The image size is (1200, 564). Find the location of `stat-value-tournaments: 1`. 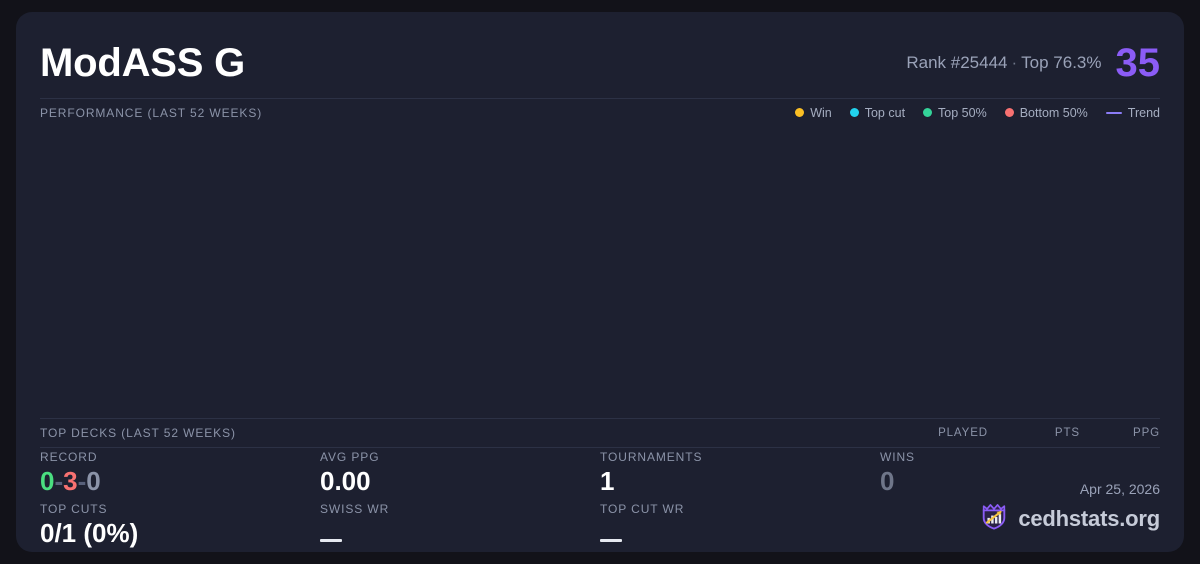

stat-value-tournaments: 1 is located at coordinates (607, 481).